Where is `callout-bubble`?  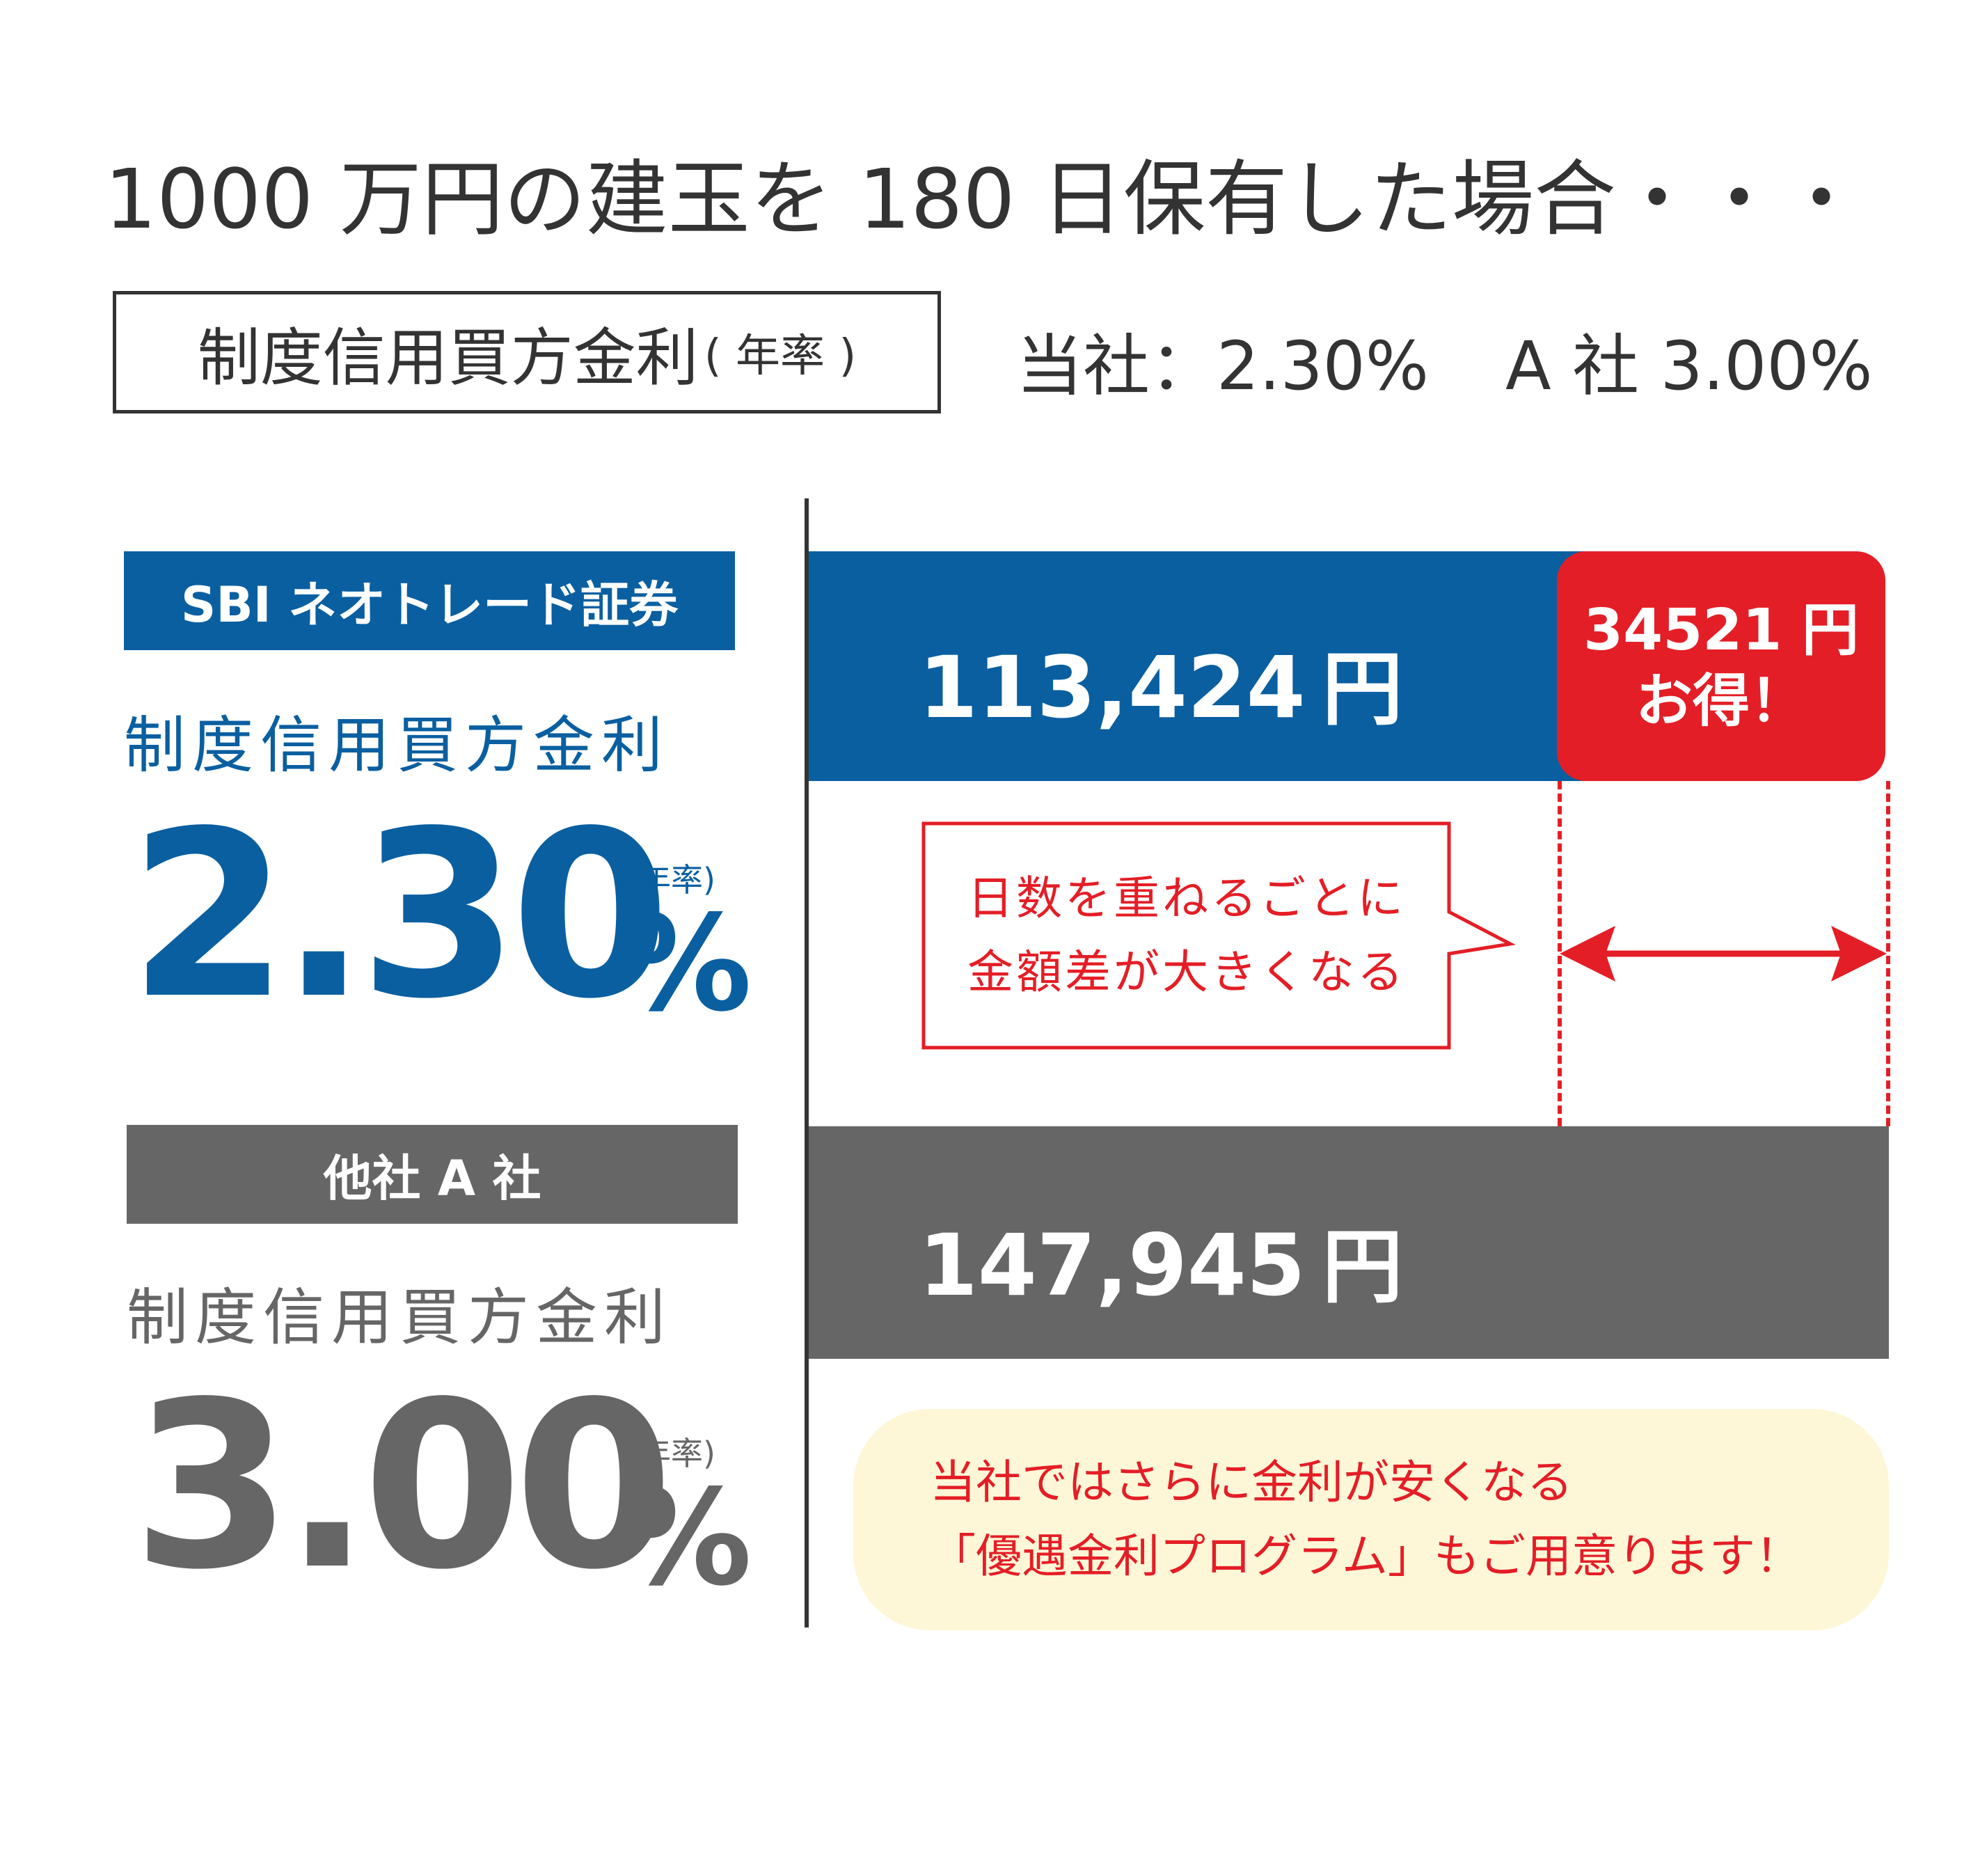
callout-bubble is located at coordinates (1218, 935).